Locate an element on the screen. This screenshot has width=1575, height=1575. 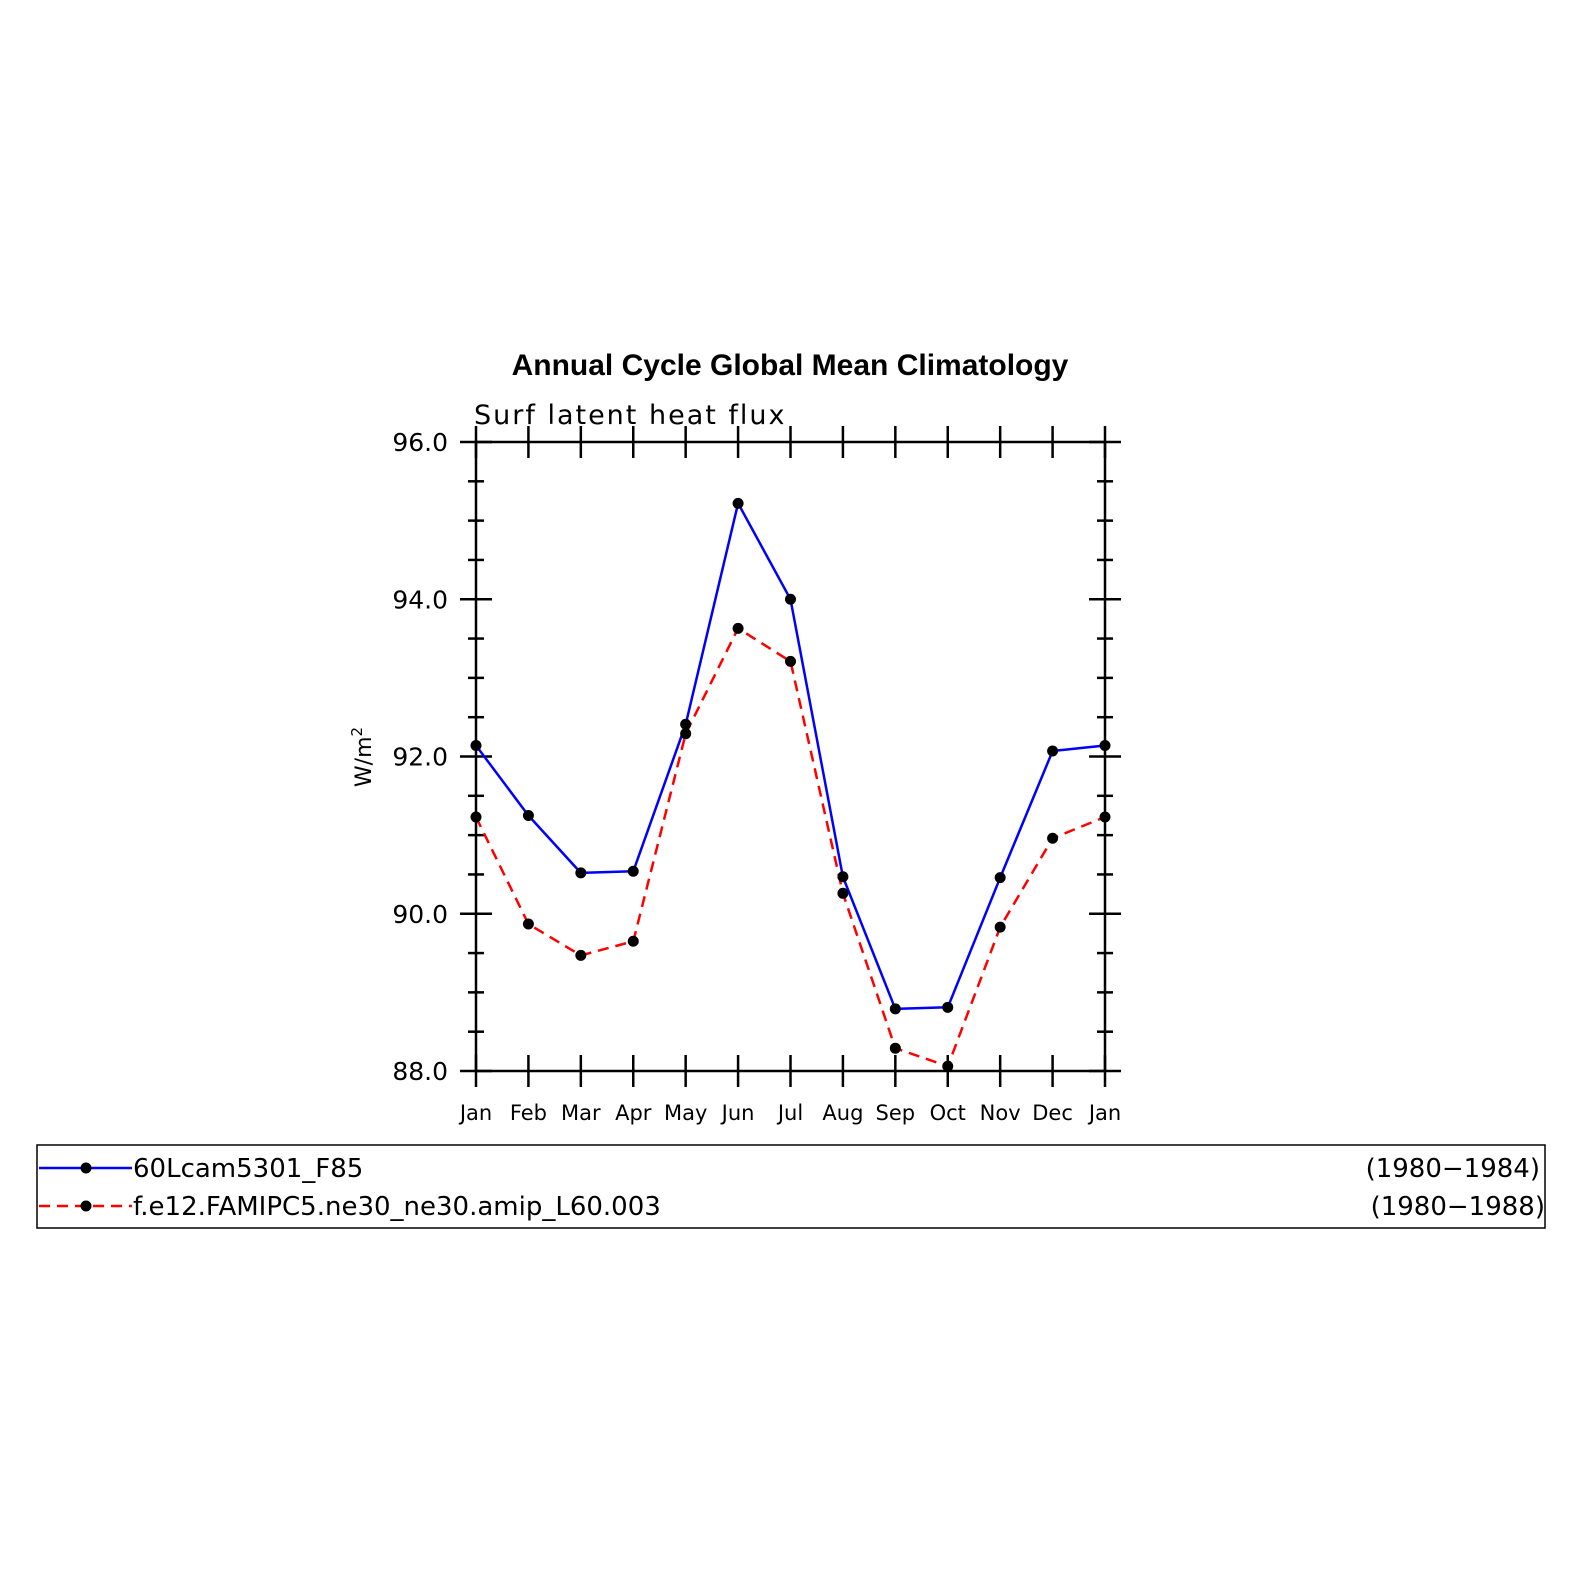
x-tick-labels: Jan Feb Mar Apr May Jun Jul Aug Sep Oct Nov Dec Jan is located at coordinates (789, 1113).